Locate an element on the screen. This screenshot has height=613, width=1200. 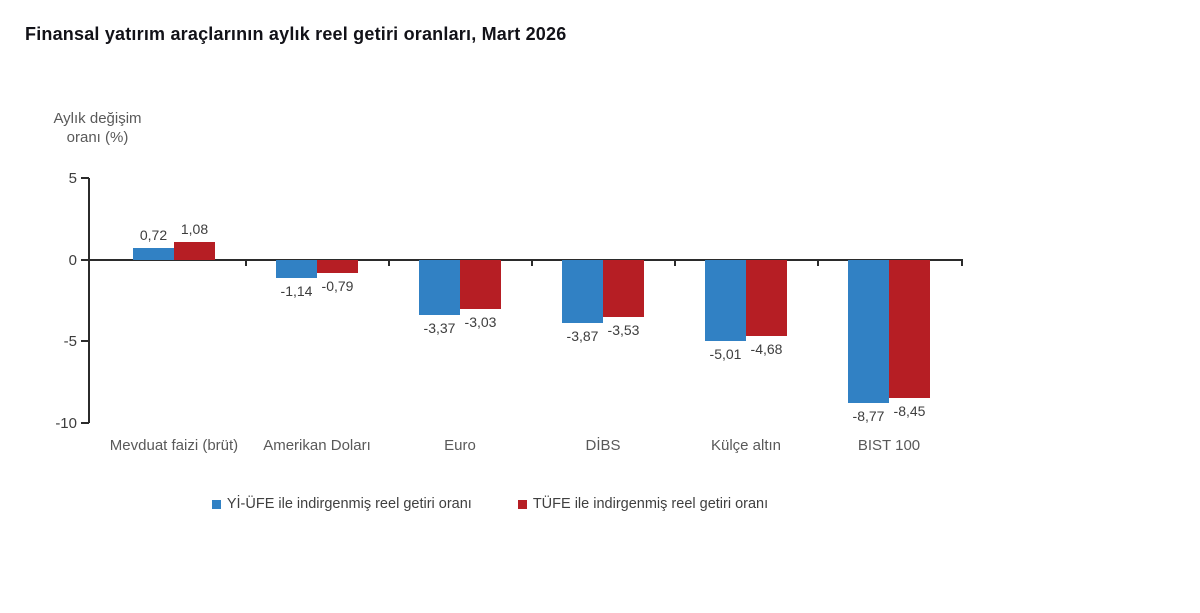
category-label: BIST 100 is located at coordinates (889, 445).